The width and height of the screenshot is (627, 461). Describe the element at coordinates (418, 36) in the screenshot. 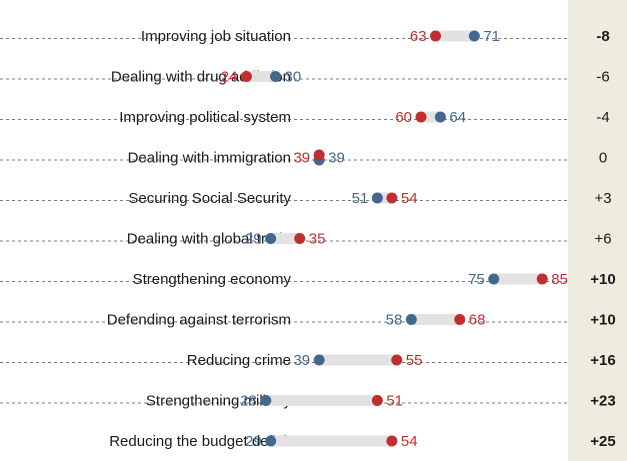

I see `red-value-label: 63` at that location.